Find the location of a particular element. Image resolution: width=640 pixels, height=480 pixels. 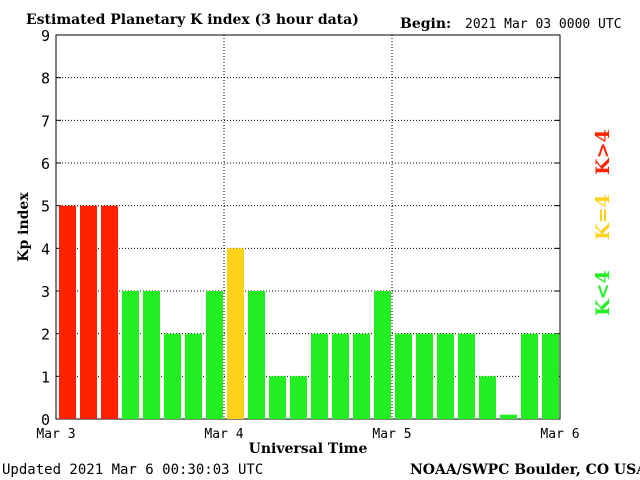

x-tick-label: Mar 6 is located at coordinates (559, 434).